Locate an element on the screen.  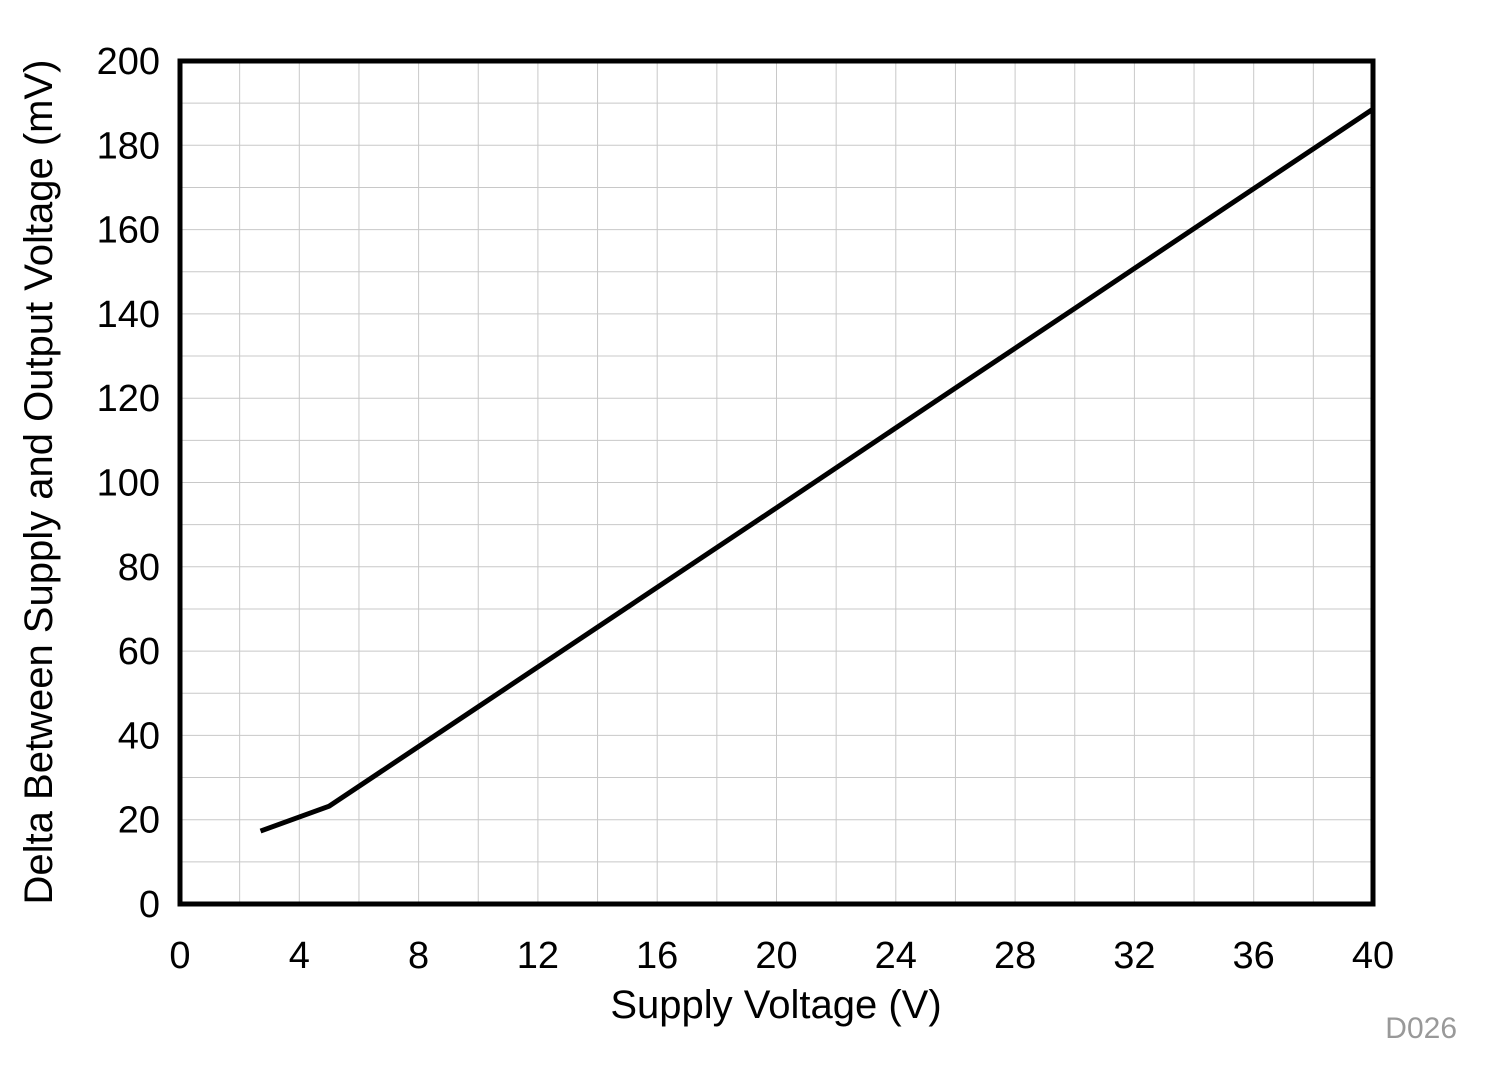
x-tick-label: 40 is located at coordinates (1373, 956).